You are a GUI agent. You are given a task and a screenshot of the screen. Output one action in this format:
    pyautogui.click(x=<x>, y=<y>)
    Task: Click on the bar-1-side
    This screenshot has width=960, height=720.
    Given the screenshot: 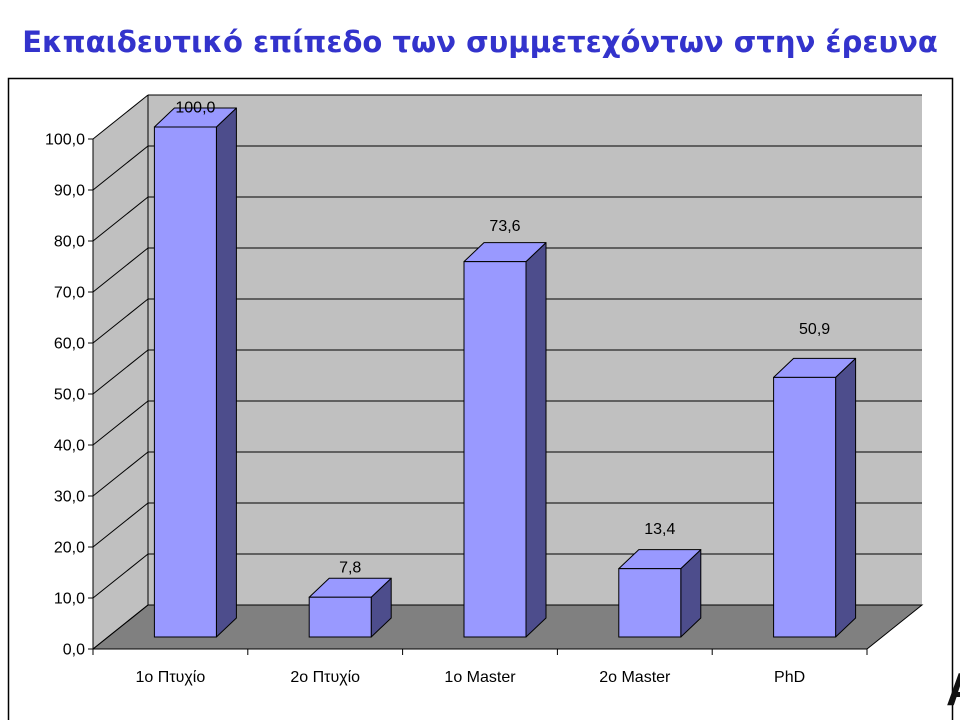 What is the action you would take?
    pyautogui.click(x=226, y=372)
    